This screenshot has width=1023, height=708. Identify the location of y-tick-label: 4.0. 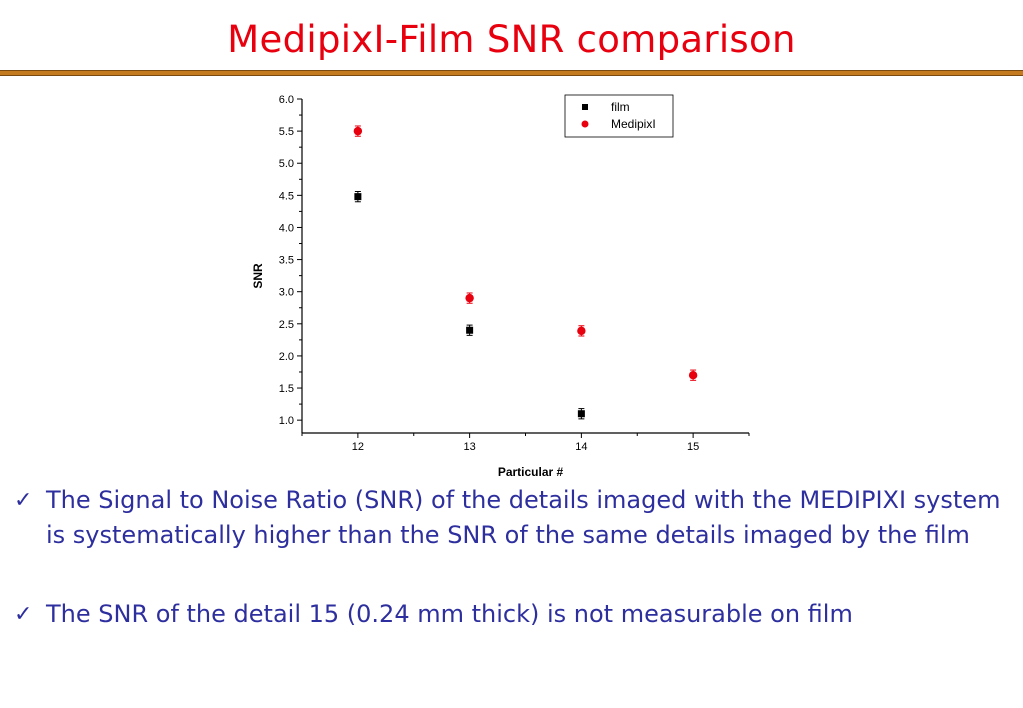
(286, 228).